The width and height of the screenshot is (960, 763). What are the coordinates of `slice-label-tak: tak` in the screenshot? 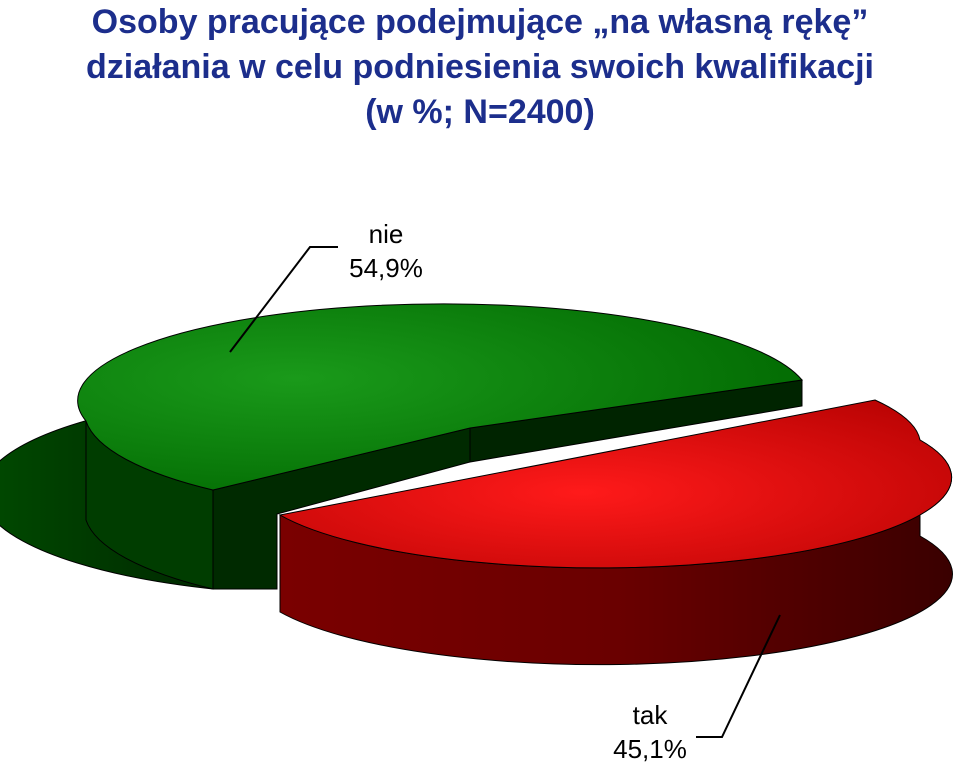 It's located at (651, 715).